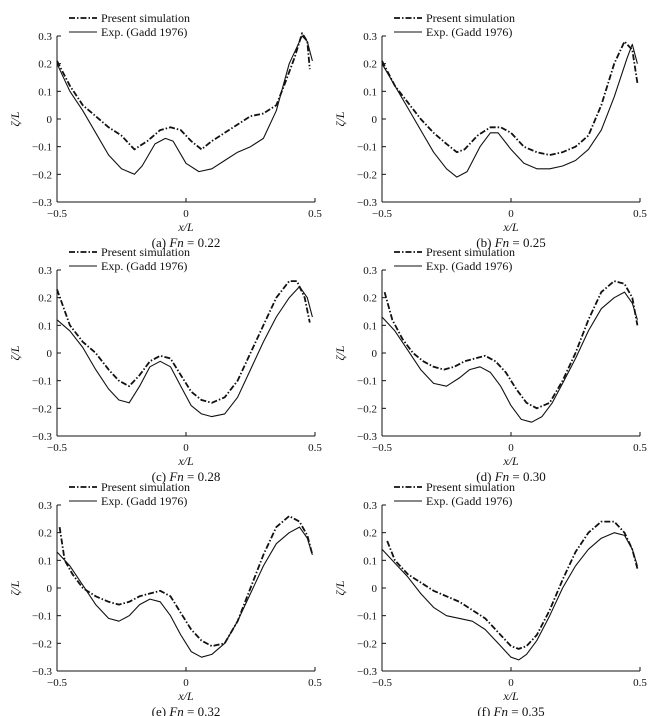  Describe the element at coordinates (186, 476) in the screenshot. I see `panel-caption: (c) Fn = 0.28` at that location.